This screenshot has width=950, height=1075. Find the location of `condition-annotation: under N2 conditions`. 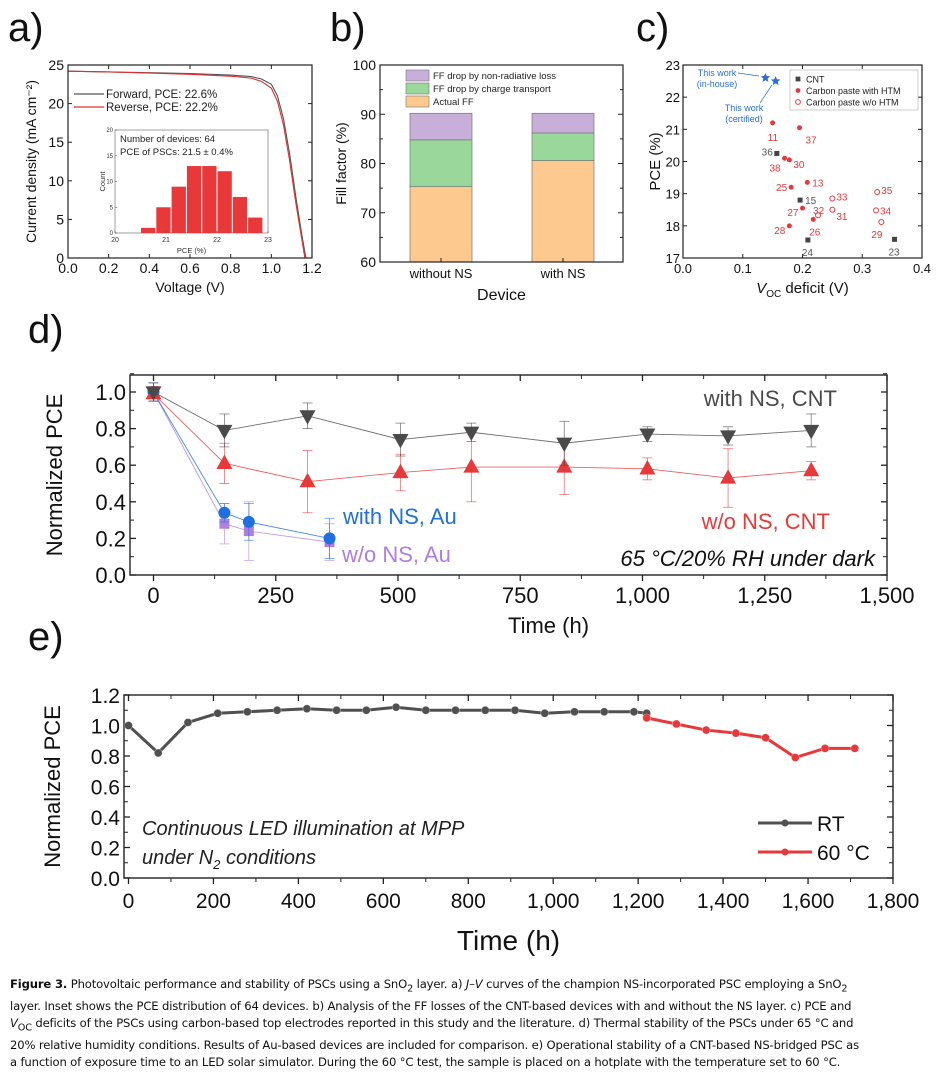

condition-annotation: under N2 conditions is located at coordinates (229, 859).